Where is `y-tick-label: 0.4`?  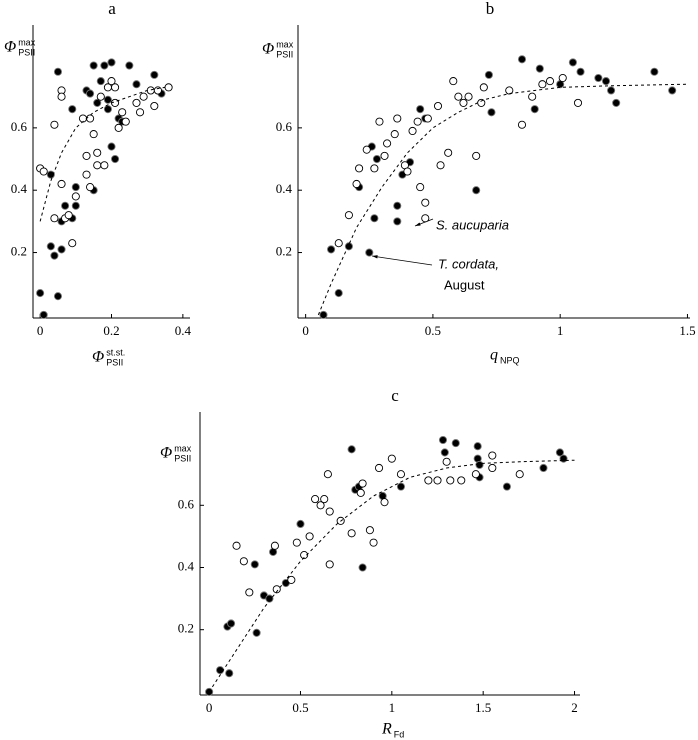 y-tick-label: 0.4 is located at coordinates (19, 188).